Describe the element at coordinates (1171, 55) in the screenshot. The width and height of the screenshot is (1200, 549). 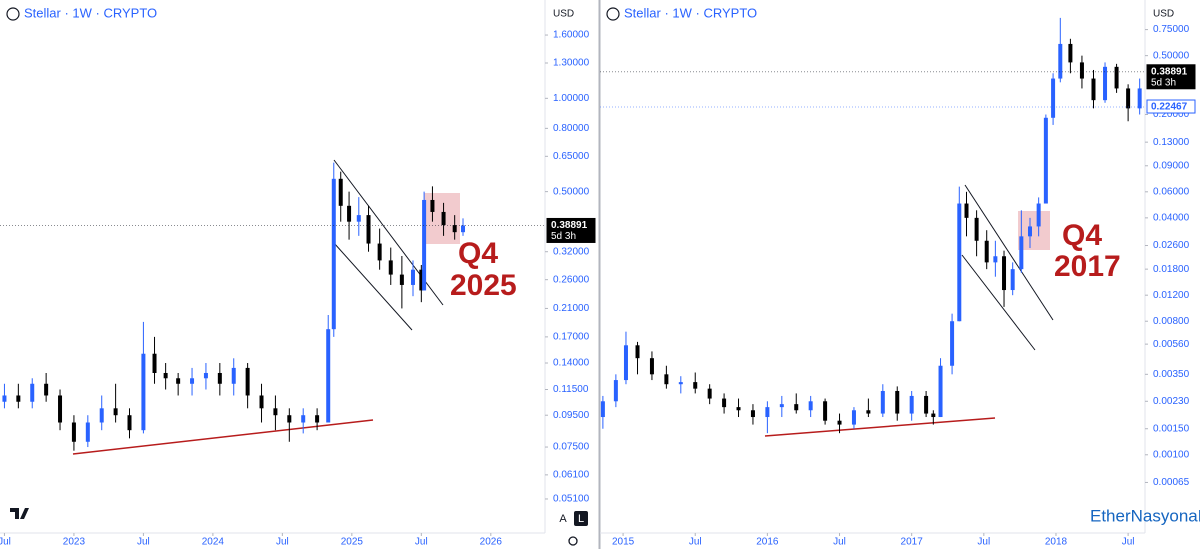
I see `y-tick-label: 0.50000` at that location.